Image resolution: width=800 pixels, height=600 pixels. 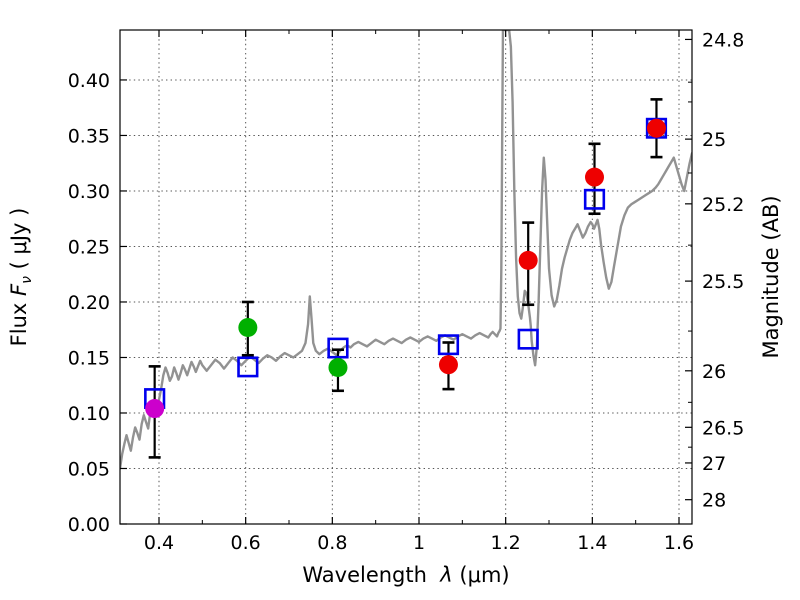 What do you see at coordinates (714, 372) in the screenshot?
I see `y2-tick-label: 26` at bounding box center [714, 372].